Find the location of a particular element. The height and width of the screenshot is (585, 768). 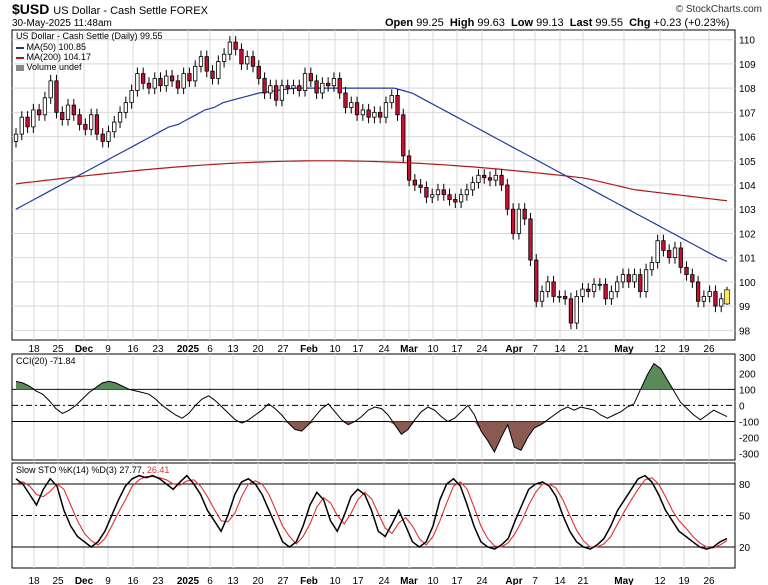

chg-value: +0.23 (+0.23%) is located at coordinates (691, 23).